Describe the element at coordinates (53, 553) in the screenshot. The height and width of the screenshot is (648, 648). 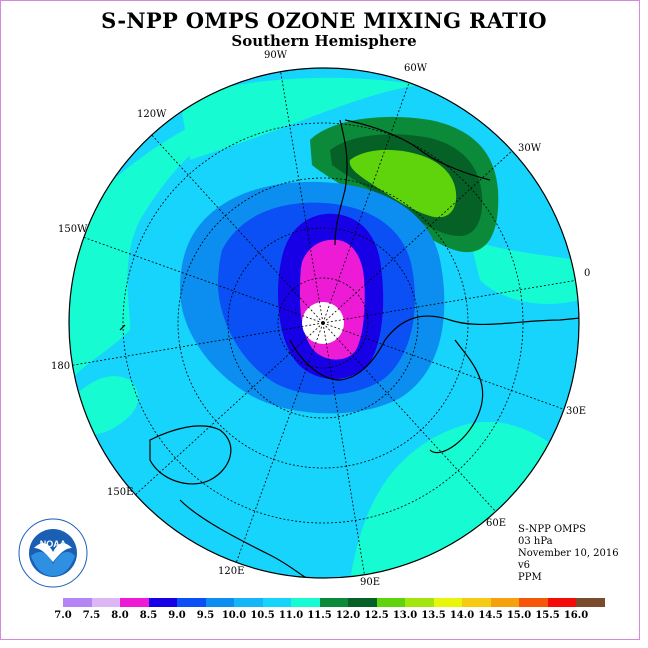
I see `noaa-logo-icon: NOAA` at that location.